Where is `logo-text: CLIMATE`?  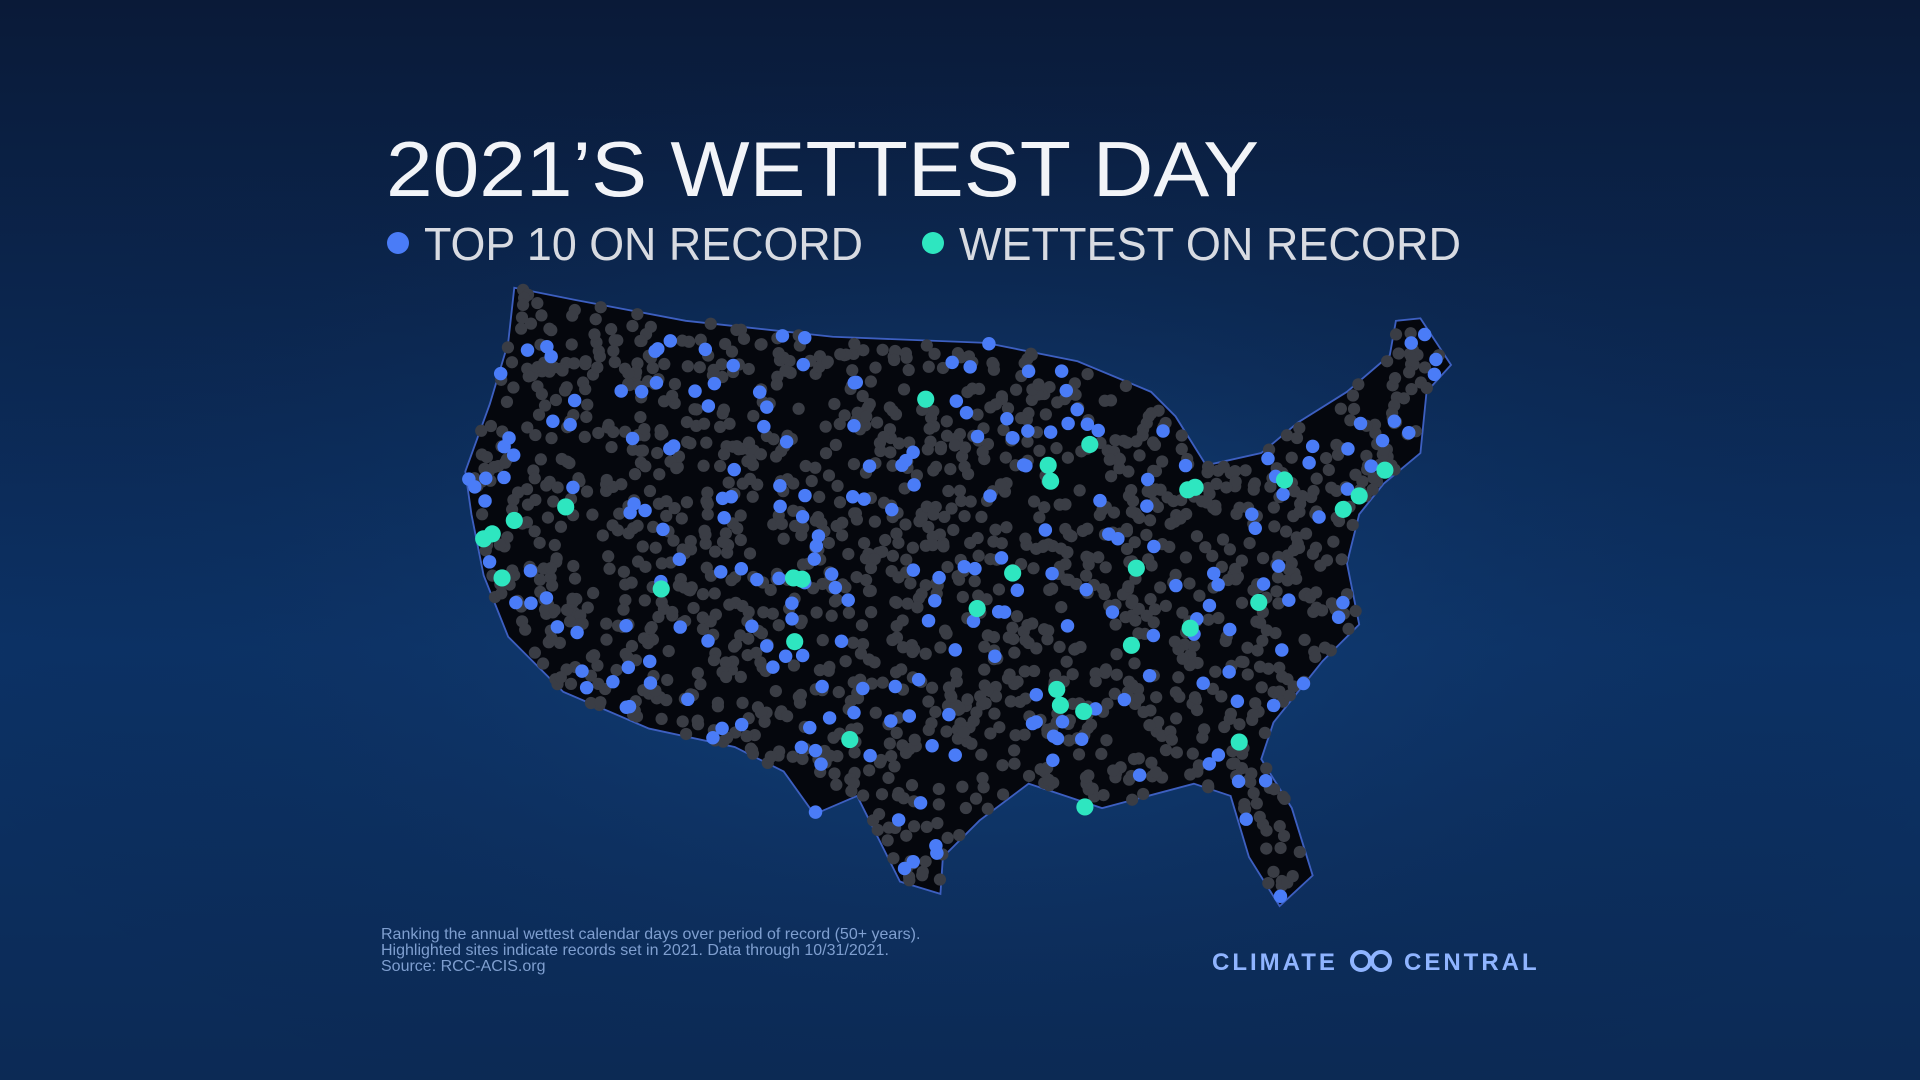 logo-text: CLIMATE is located at coordinates (1275, 962).